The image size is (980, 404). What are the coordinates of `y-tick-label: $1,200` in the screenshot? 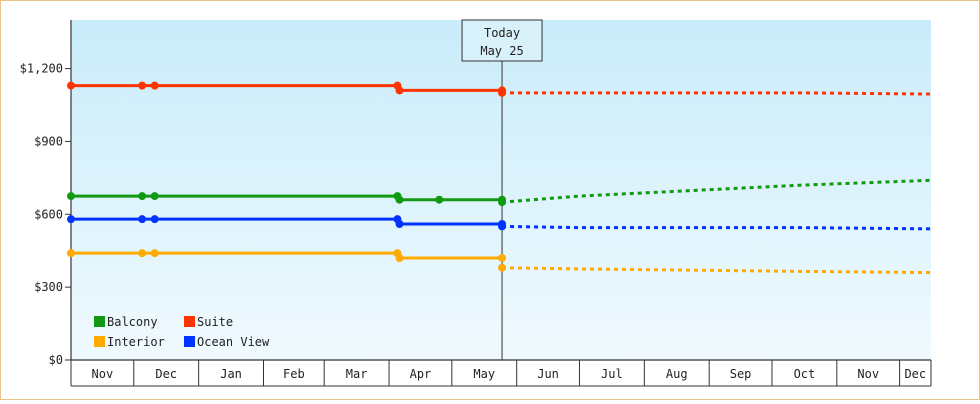 It's located at (41, 69).